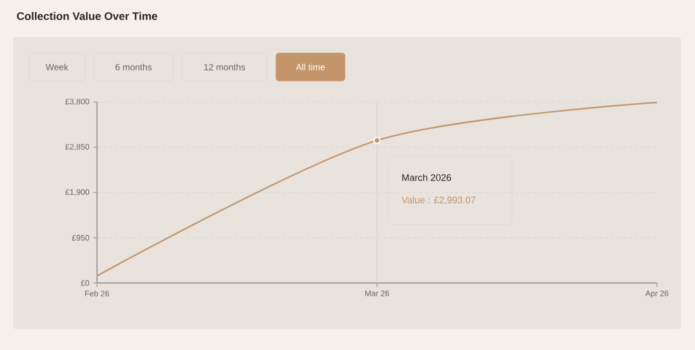 Image resolution: width=695 pixels, height=350 pixels. What do you see at coordinates (57, 67) in the screenshot?
I see `text: Week` at bounding box center [57, 67].